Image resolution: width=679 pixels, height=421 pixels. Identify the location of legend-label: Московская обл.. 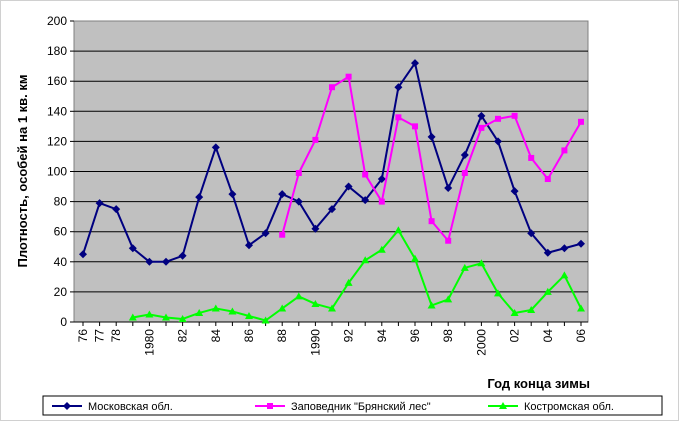
(130, 407).